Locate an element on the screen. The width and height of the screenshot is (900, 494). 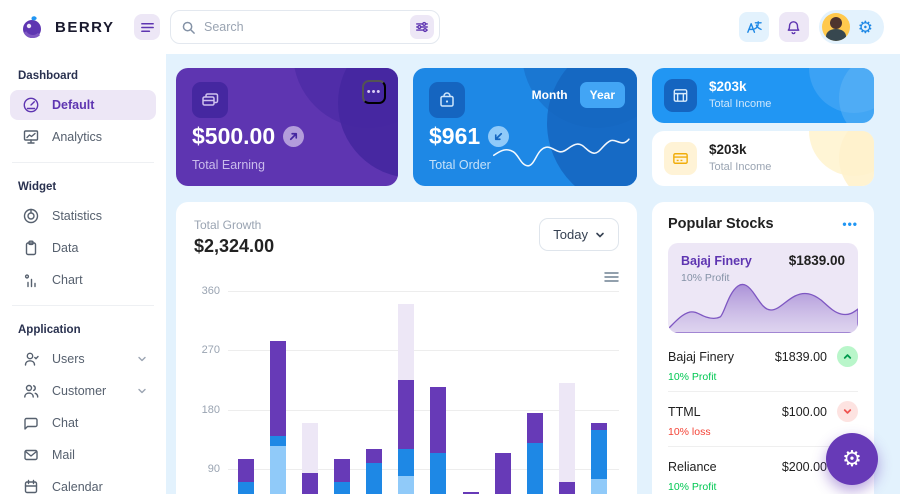
chevron-down-icon is located at coordinates (142, 359).